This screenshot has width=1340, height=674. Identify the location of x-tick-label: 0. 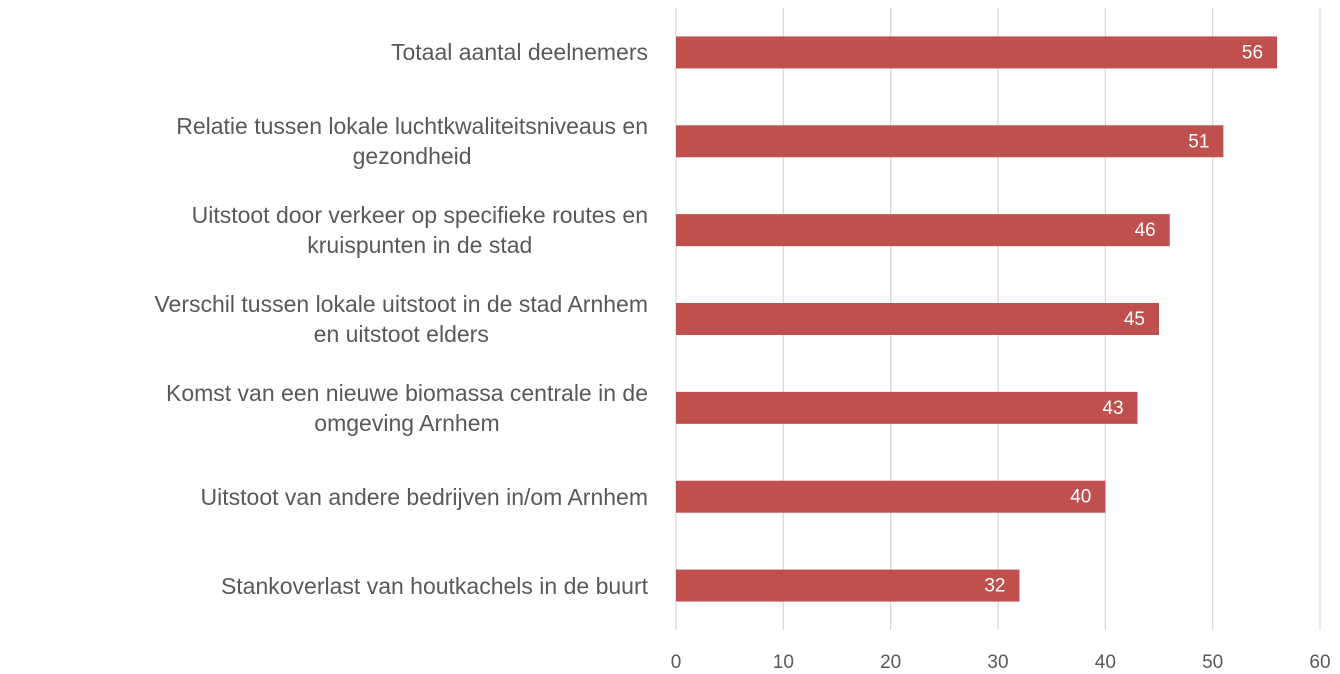
(676, 662).